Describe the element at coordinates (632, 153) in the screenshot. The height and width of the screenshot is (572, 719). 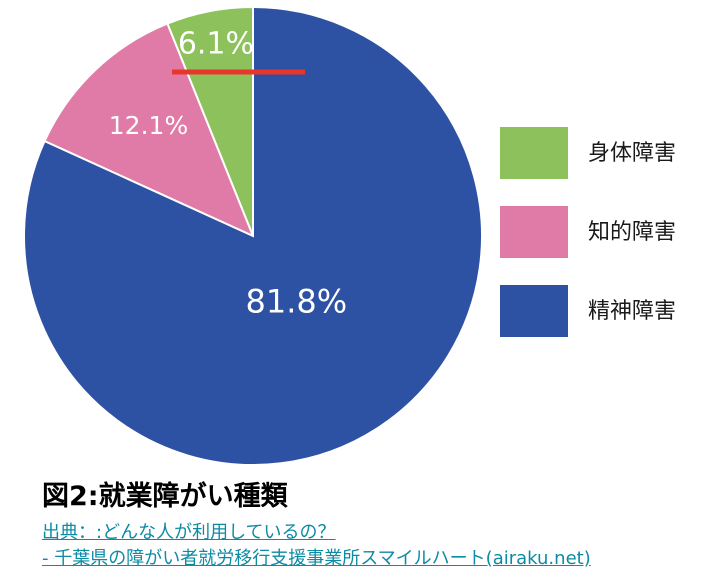
I see `legend-physical-label: 身体障害` at that location.